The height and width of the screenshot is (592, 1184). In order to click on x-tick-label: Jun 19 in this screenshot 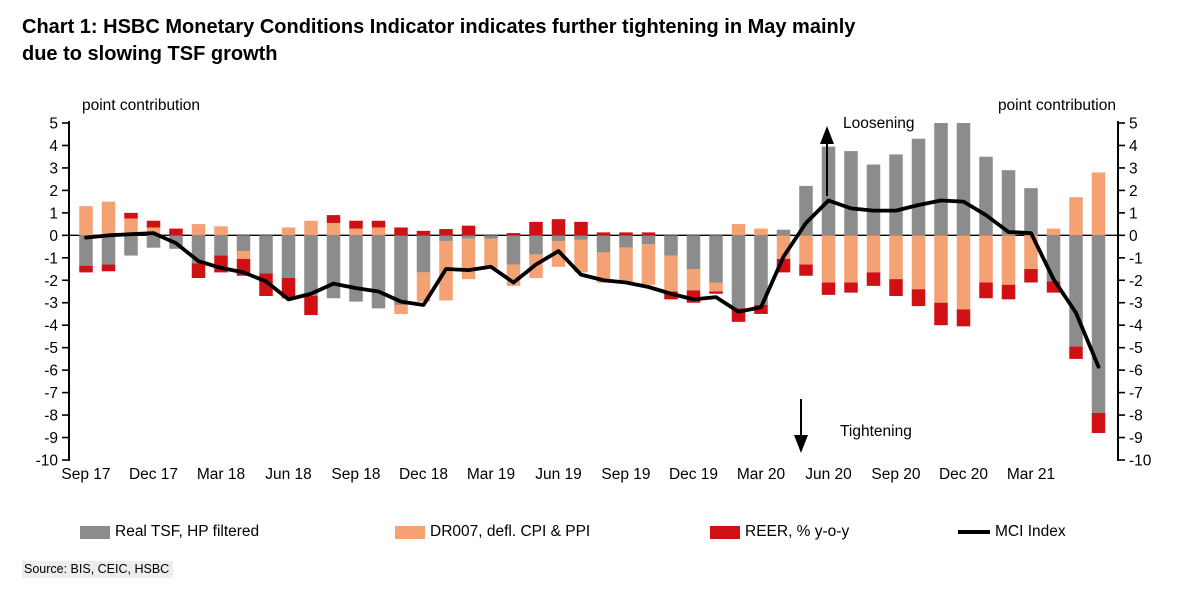, I will do `click(558, 474)`.